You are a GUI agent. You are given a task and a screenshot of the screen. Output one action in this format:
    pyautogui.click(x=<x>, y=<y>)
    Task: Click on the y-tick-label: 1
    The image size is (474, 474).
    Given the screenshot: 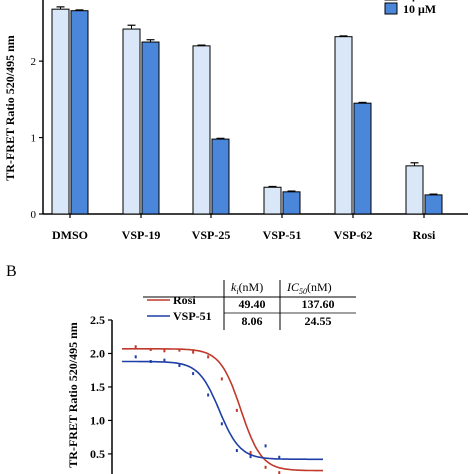 What is the action you would take?
    pyautogui.click(x=34, y=139)
    